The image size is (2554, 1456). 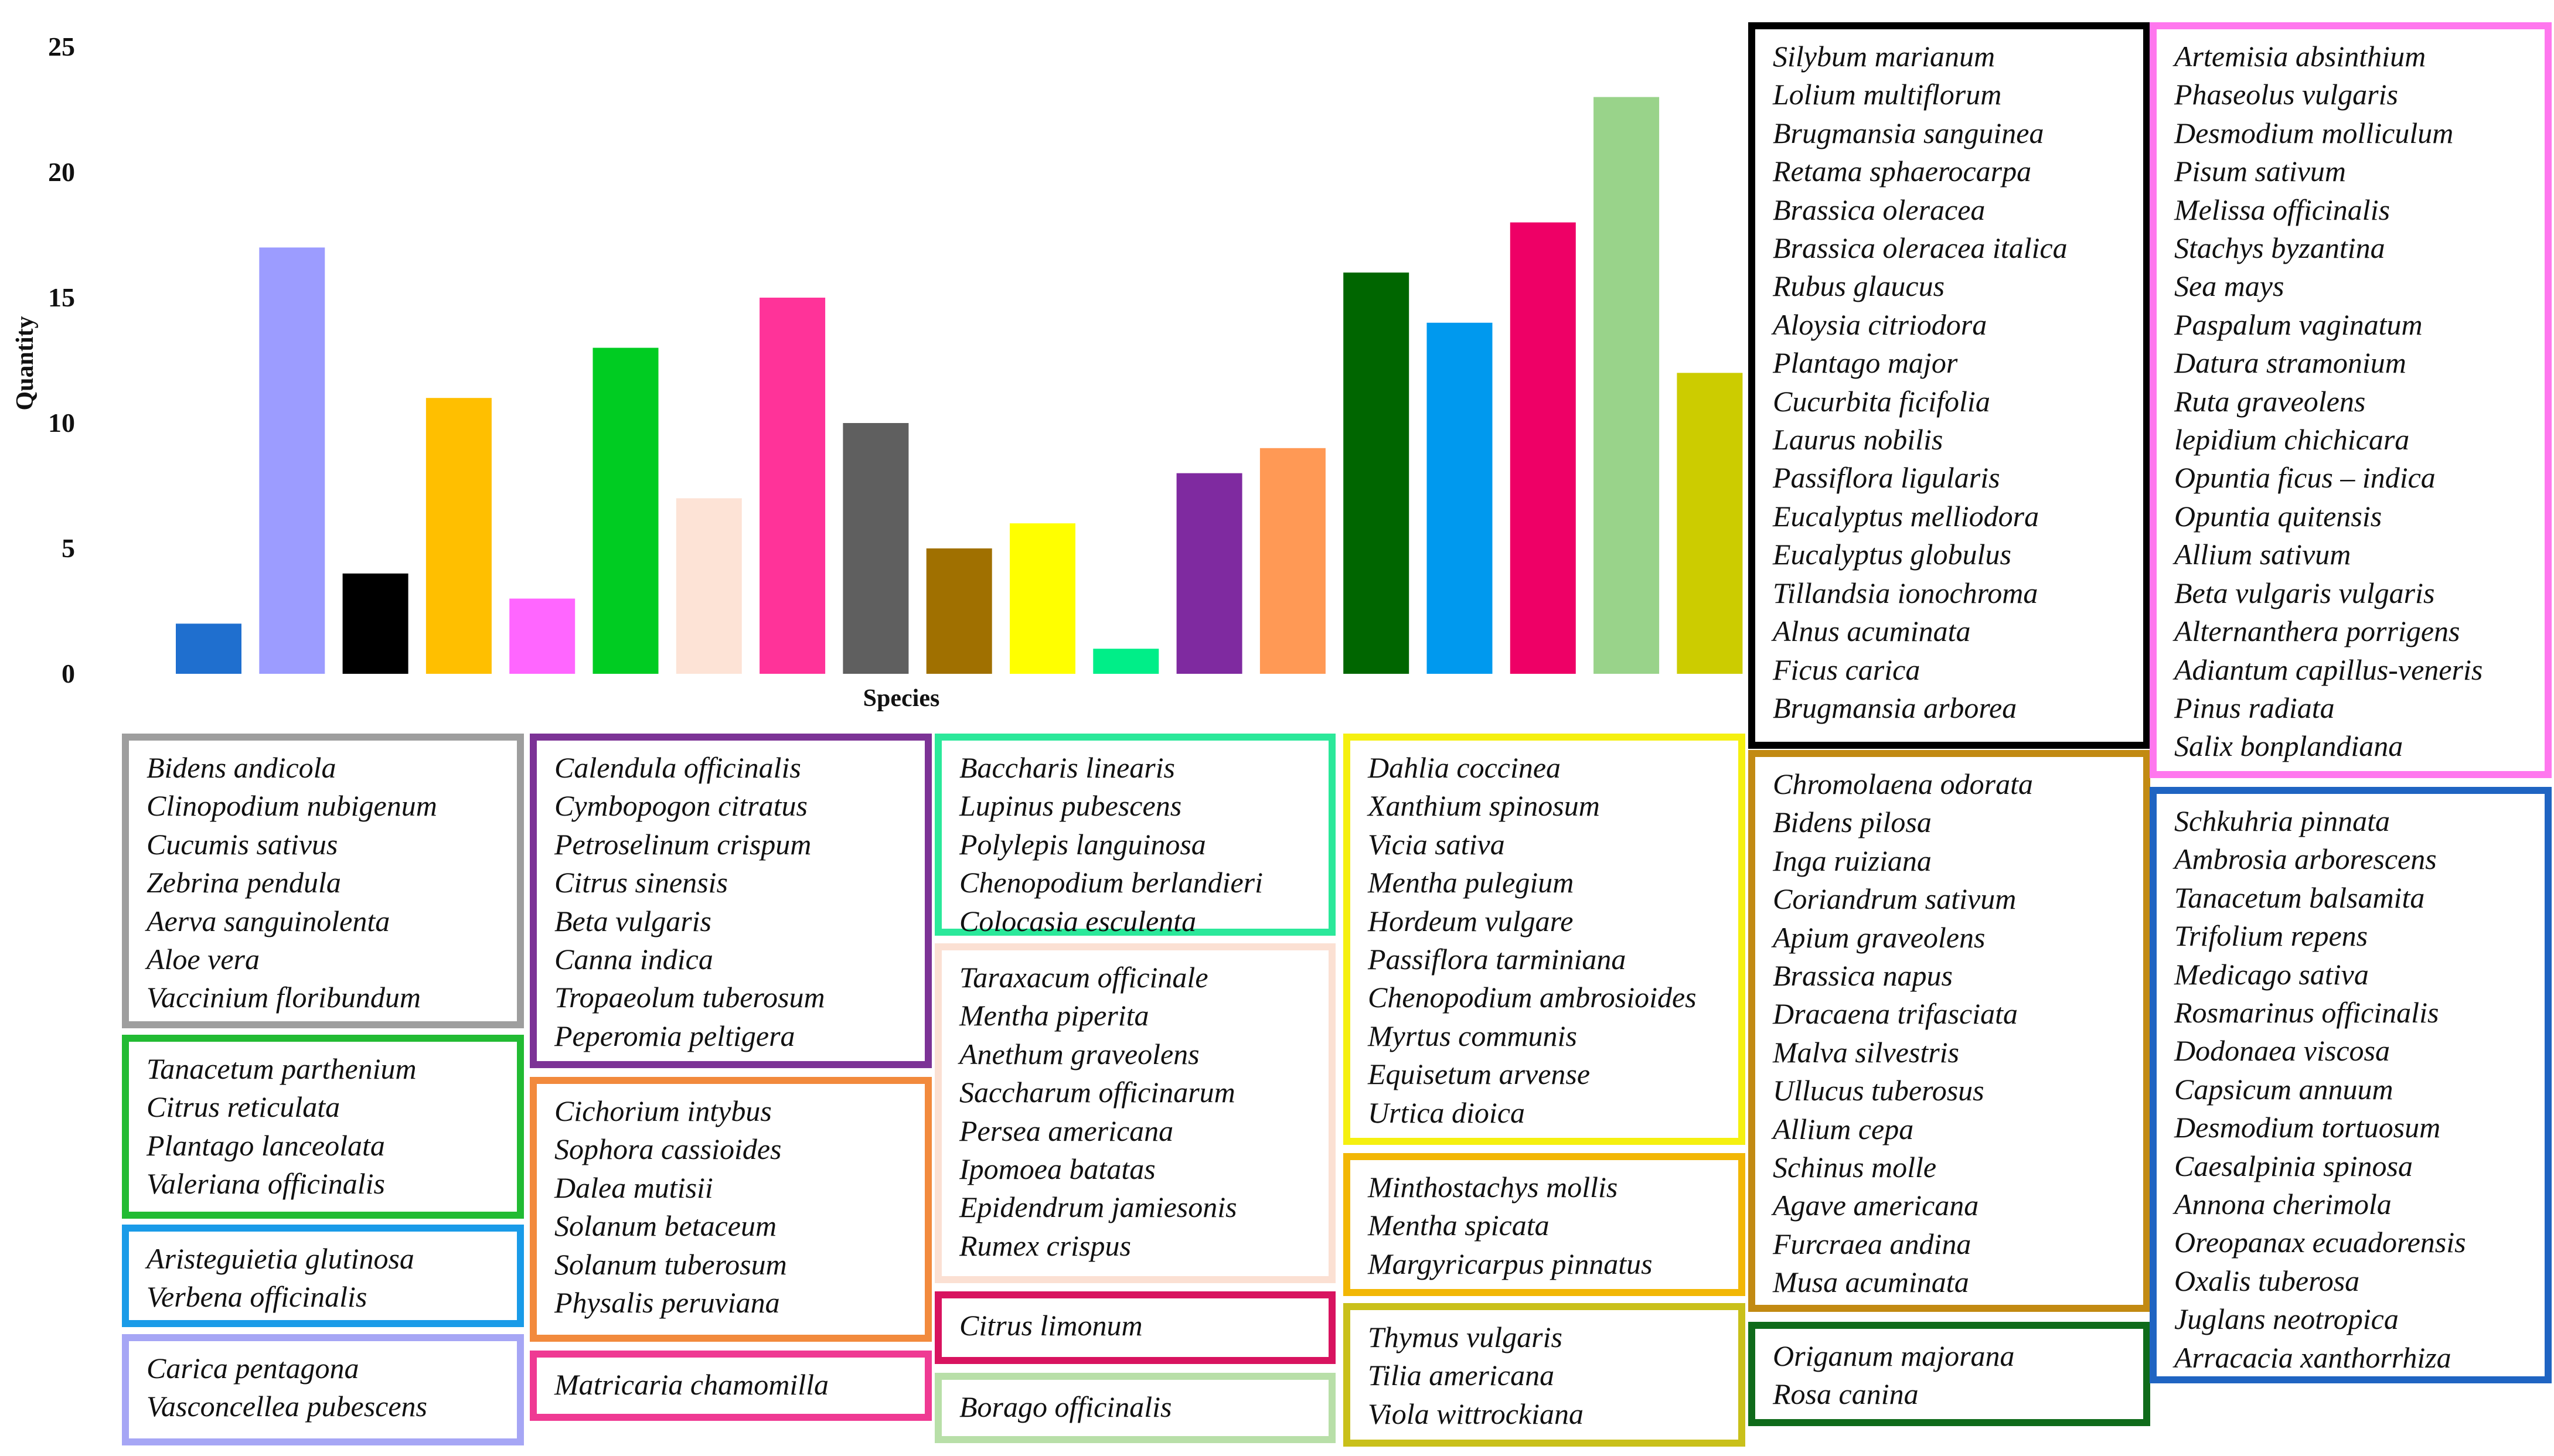 I want to click on legend-species-name: Brassica oleracea, so click(x=1879, y=209).